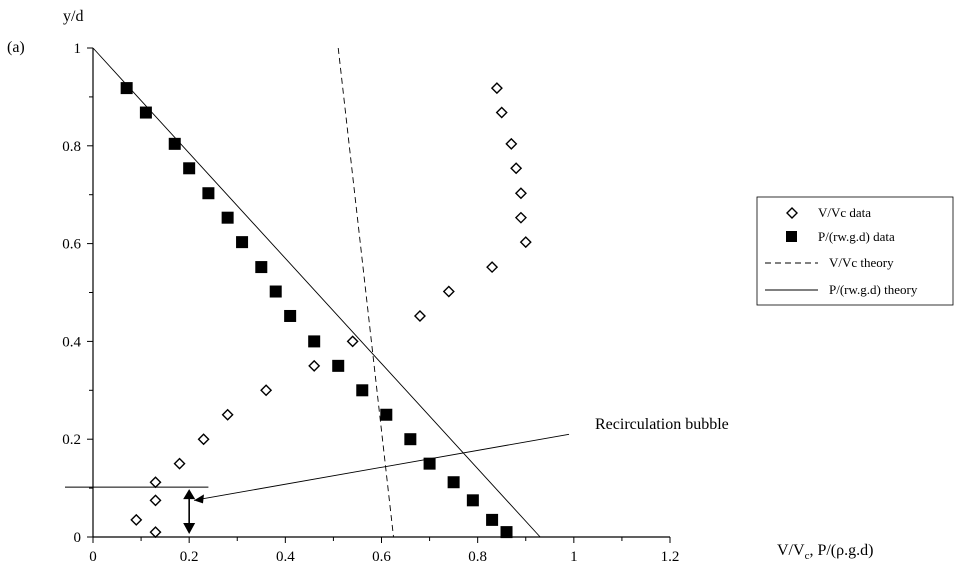  I want to click on x-axis-title-sub: c, so click(807, 556).